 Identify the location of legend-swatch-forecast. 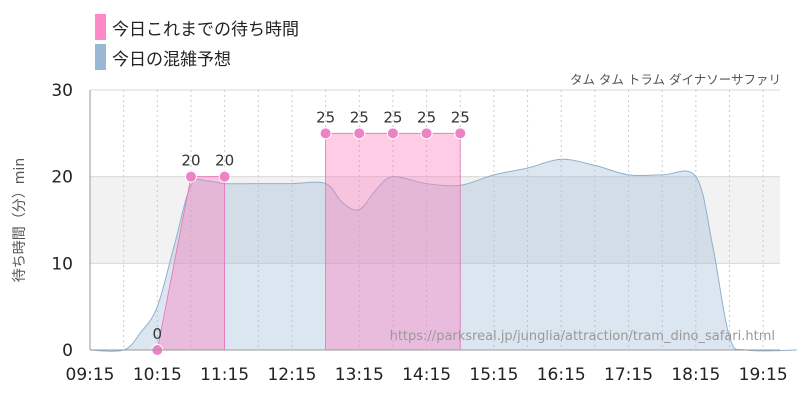
(100, 57).